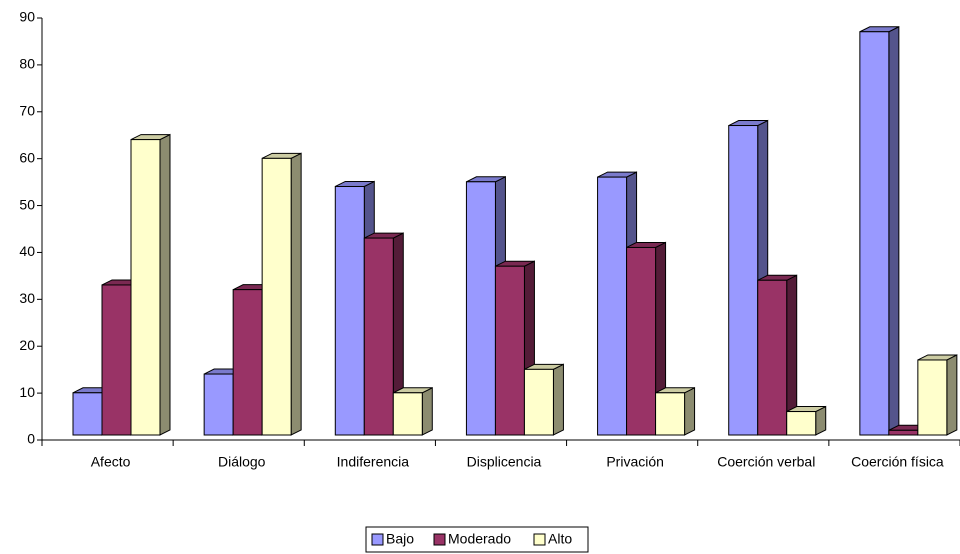 The height and width of the screenshot is (554, 960). I want to click on legend-label: Moderado, so click(479, 539).